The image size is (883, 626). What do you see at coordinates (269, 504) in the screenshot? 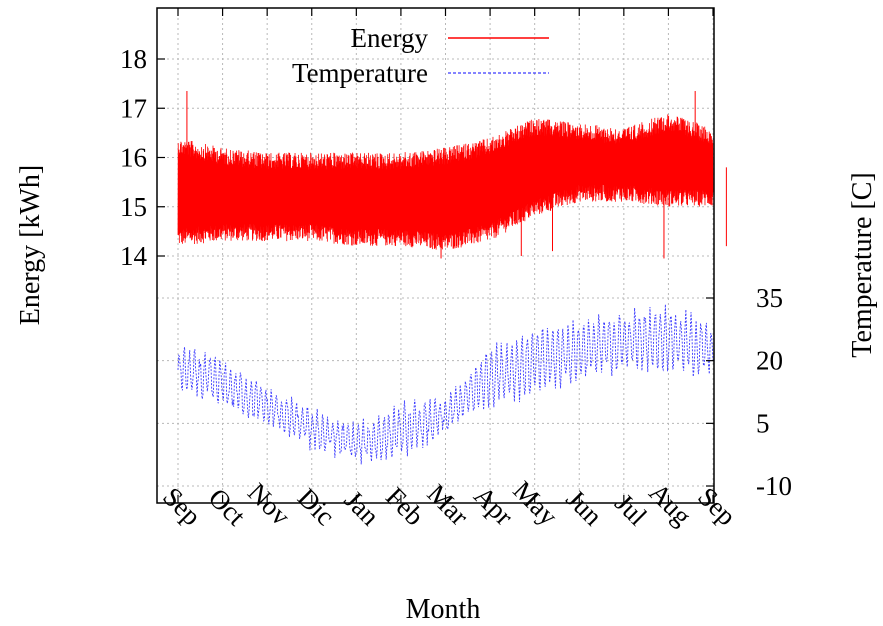
I see `x-tick-label: Nov` at bounding box center [269, 504].